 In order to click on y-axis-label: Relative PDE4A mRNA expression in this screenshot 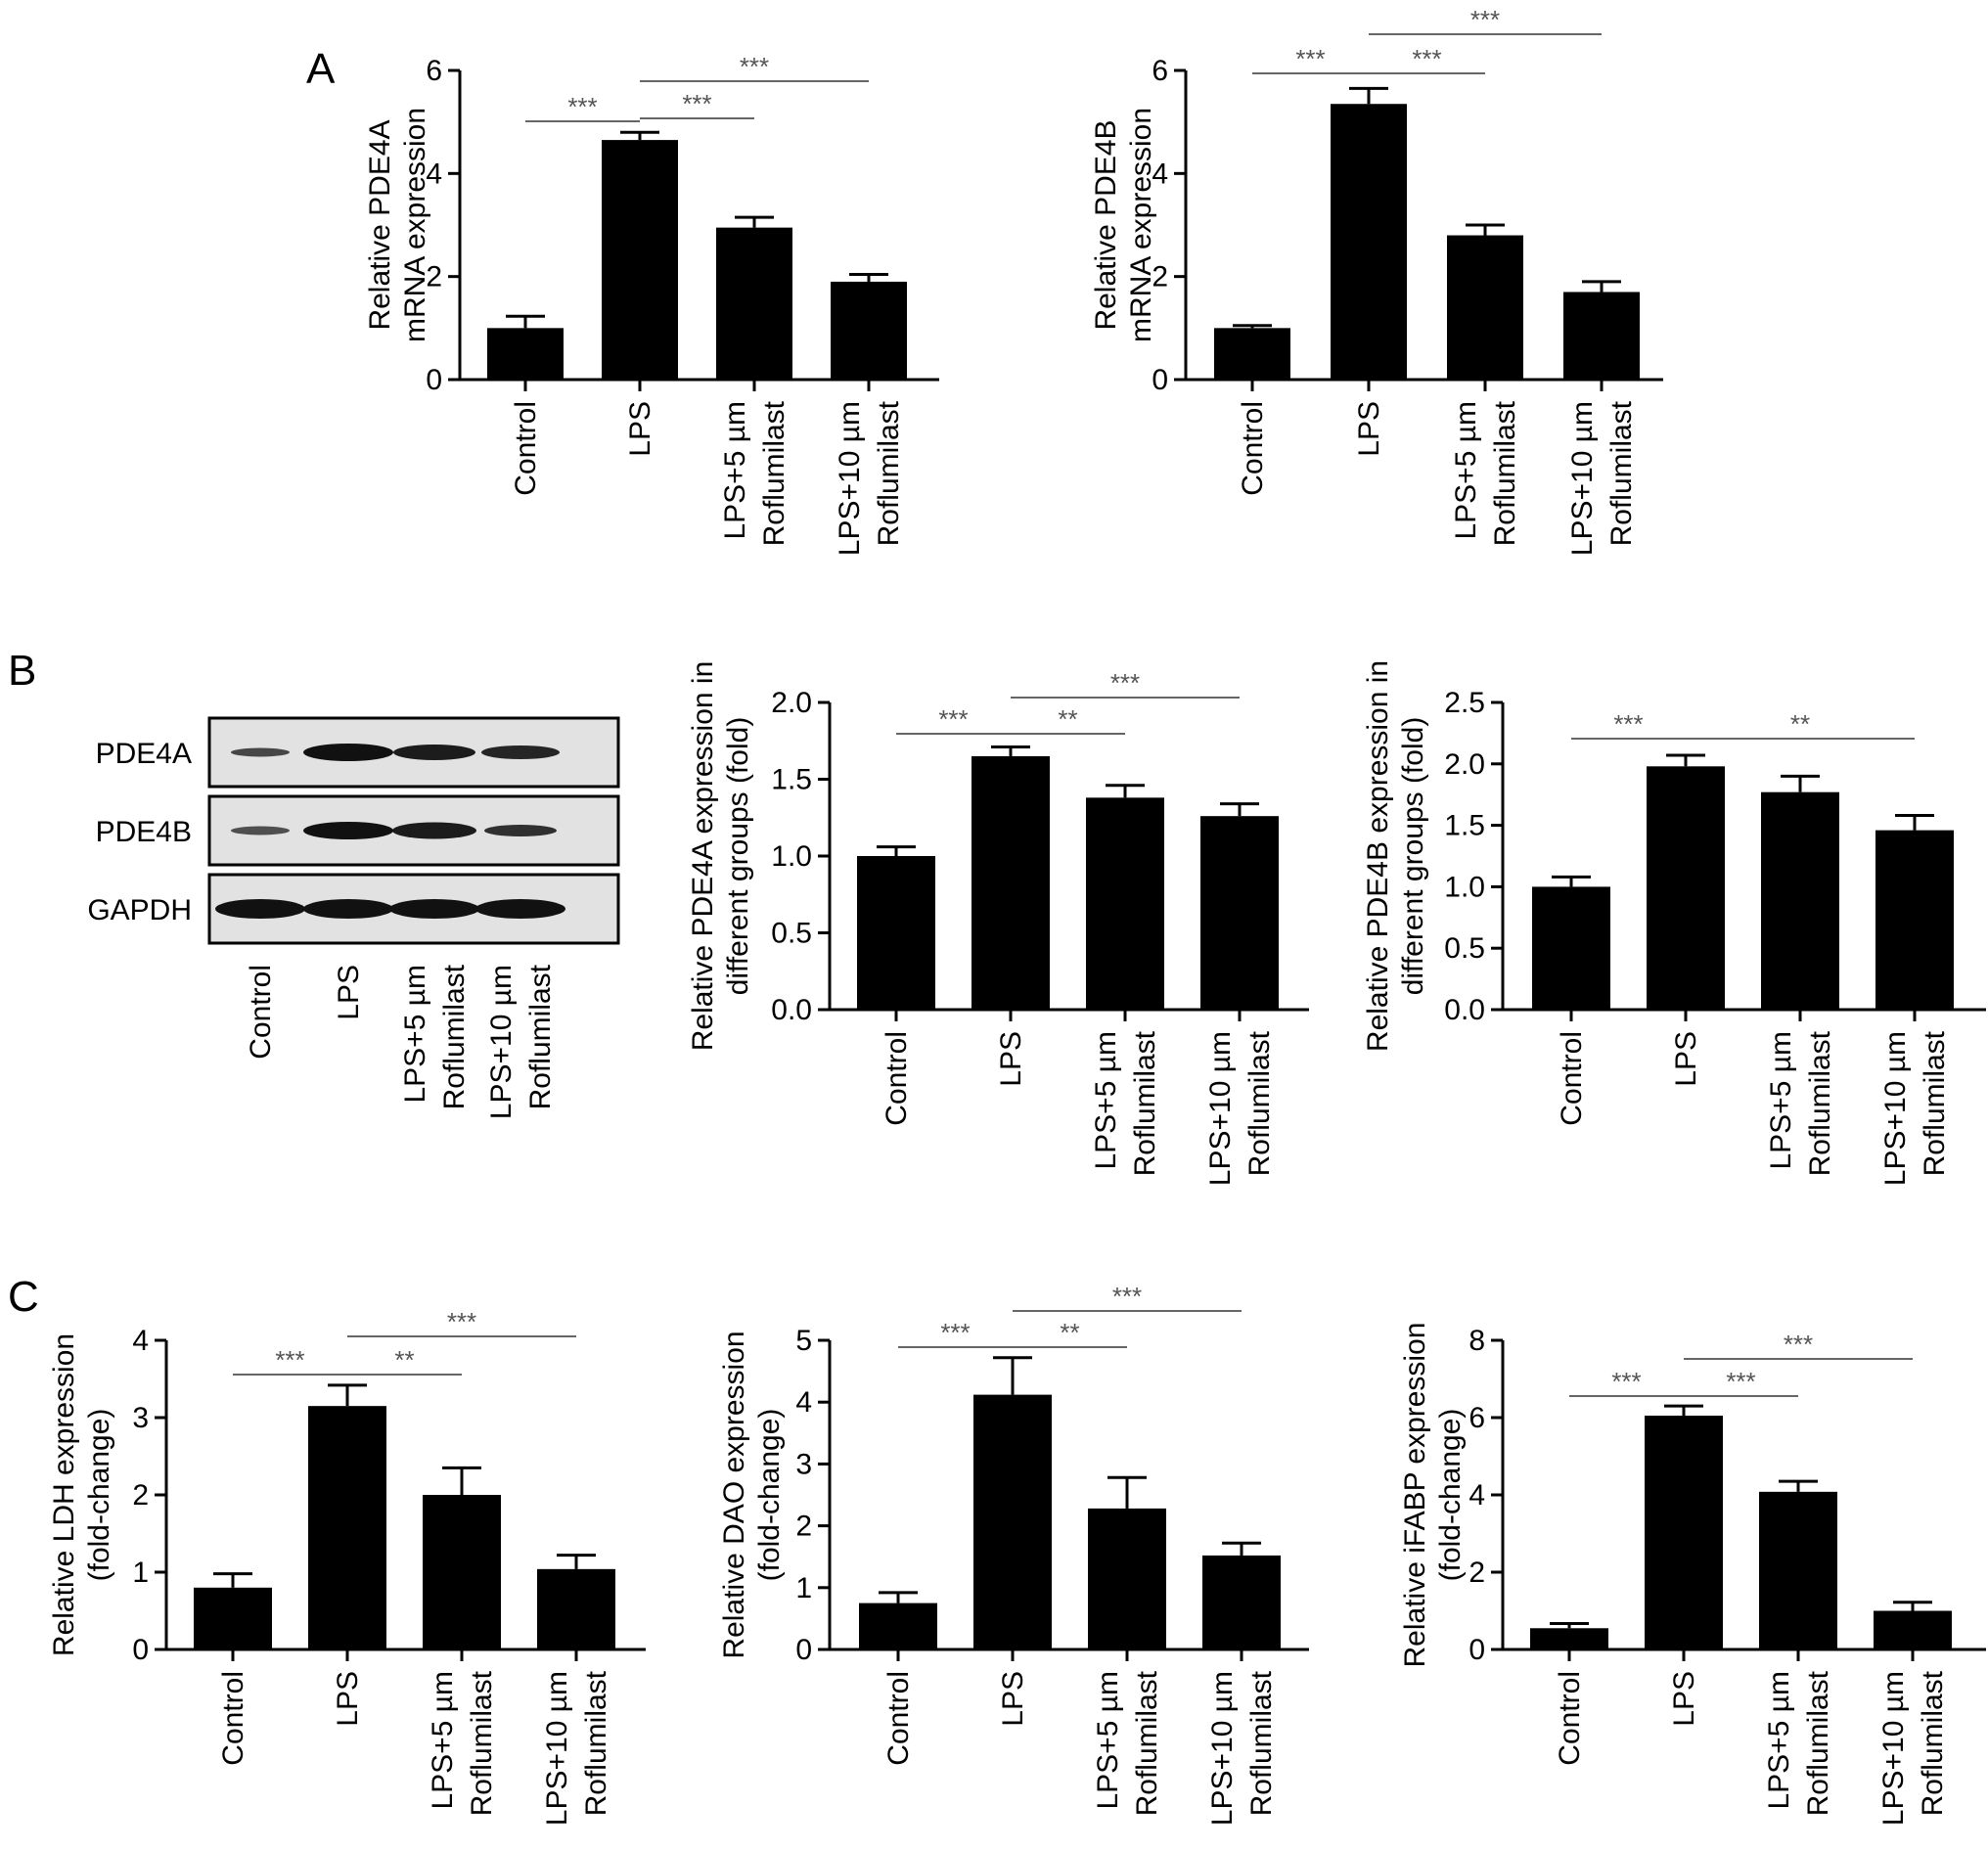, I will do `click(397, 225)`.